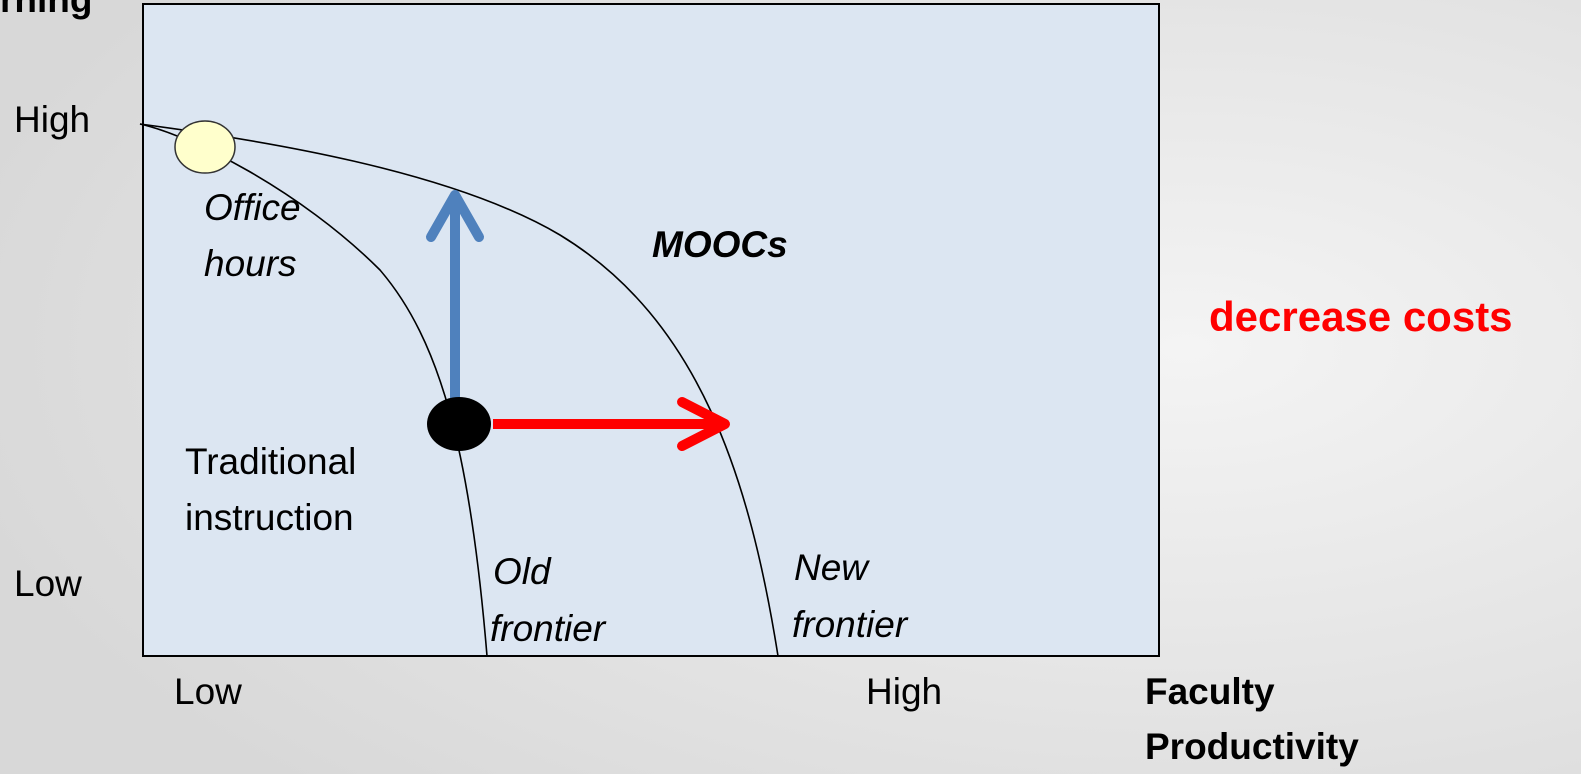  What do you see at coordinates (904, 691) in the screenshot?
I see `x-high-label: High` at bounding box center [904, 691].